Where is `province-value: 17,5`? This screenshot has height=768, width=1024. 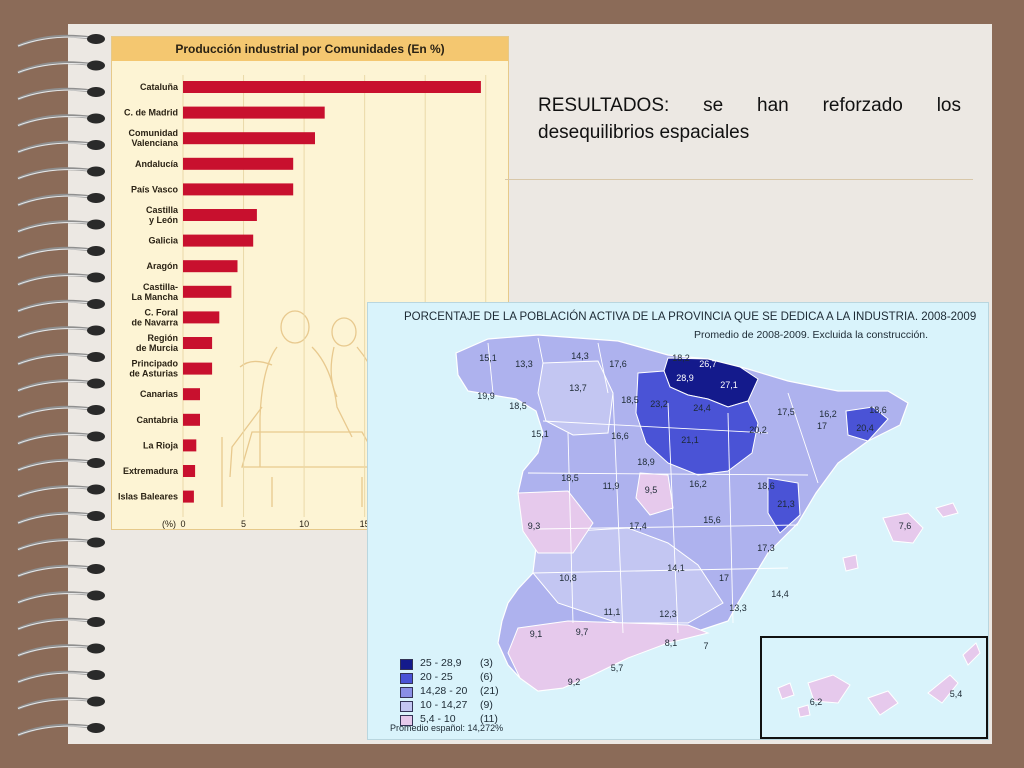 province-value: 17,5 is located at coordinates (786, 412).